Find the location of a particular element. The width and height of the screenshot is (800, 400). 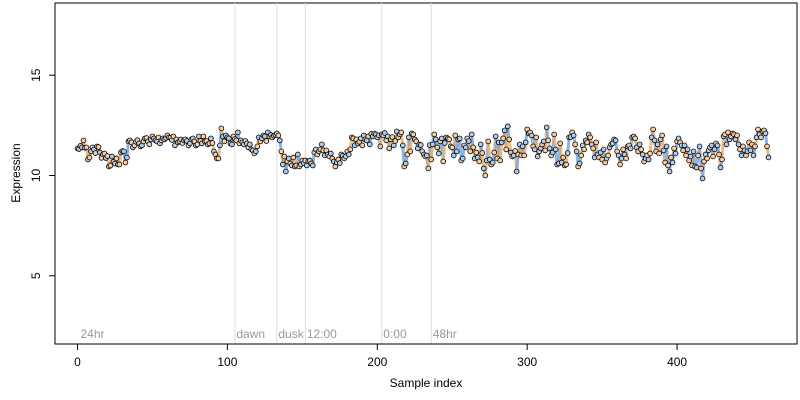

section-label: dawn is located at coordinates (250, 334).